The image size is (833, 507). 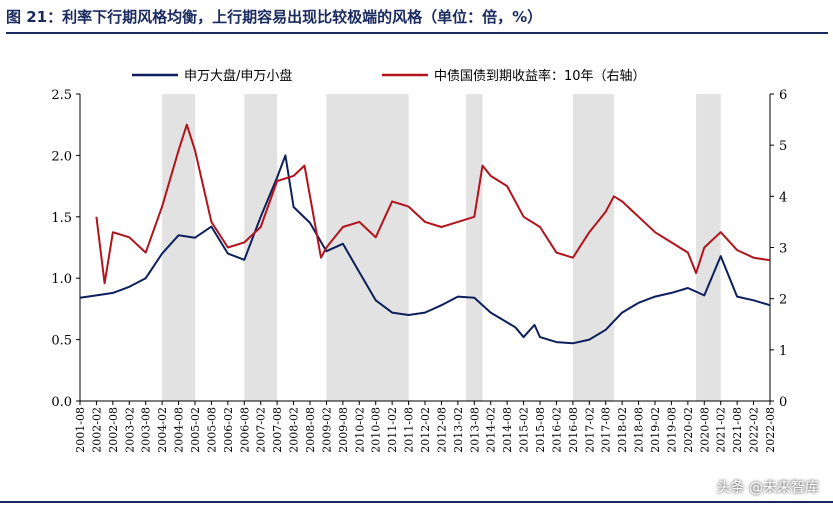 I want to click on x-tick-label: 2006-08, so click(x=244, y=430).